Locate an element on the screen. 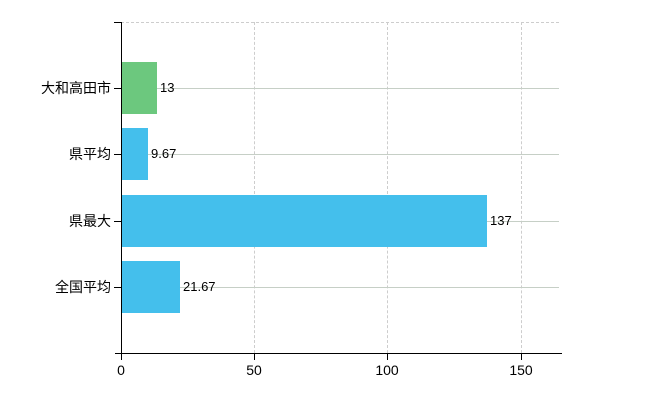  x-tick-label: 150 is located at coordinates (521, 370).